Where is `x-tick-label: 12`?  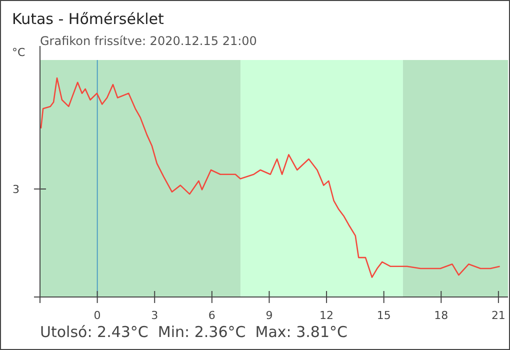 x-tick-label: 12 is located at coordinates (327, 315).